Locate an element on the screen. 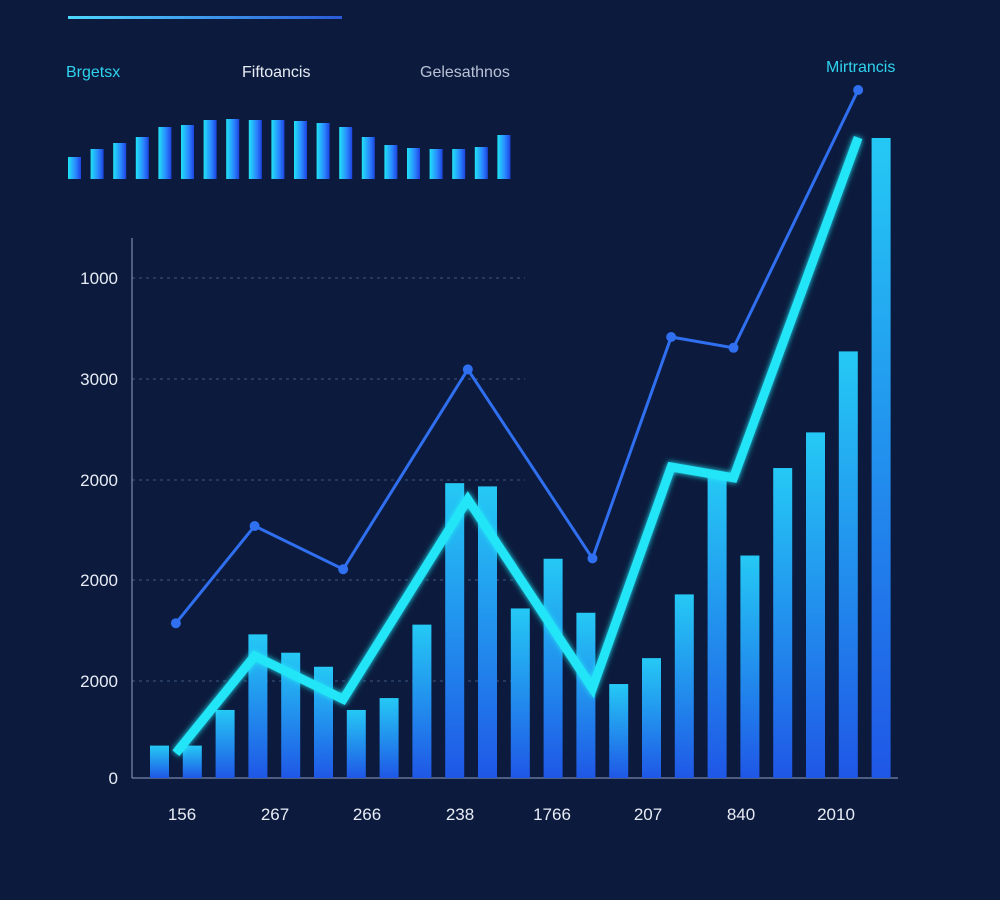 The height and width of the screenshot is (900, 1000). x-tick-labels: 156 267 266 238 1766 207 840 2010 is located at coordinates (511, 814).